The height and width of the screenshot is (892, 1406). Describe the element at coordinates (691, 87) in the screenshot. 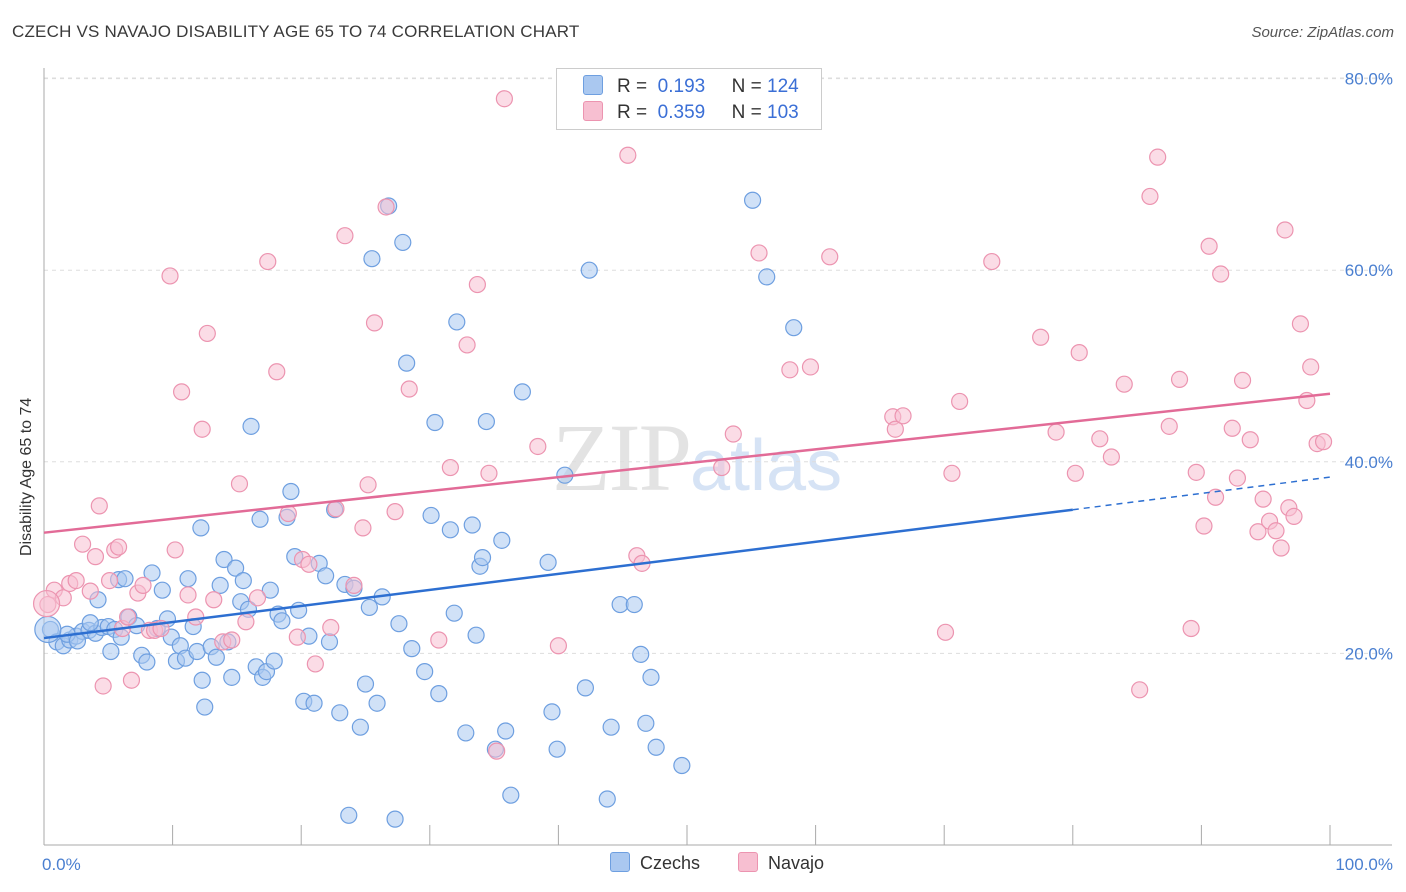

I see `legend-row-czechs: R = 0.193 N = 124` at that location.